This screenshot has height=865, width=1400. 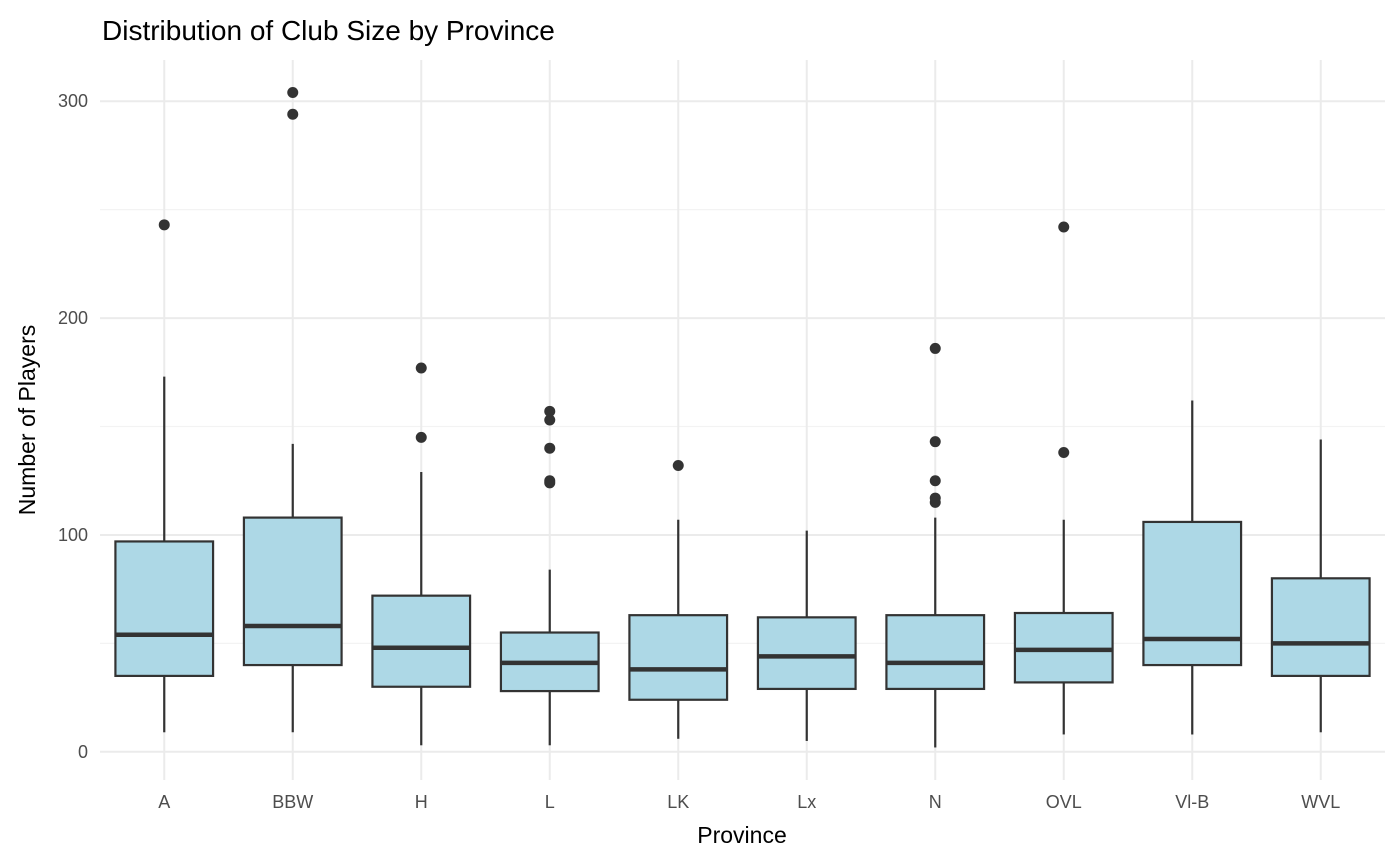 I want to click on y-axis-label: Number of Players, so click(x=27, y=420).